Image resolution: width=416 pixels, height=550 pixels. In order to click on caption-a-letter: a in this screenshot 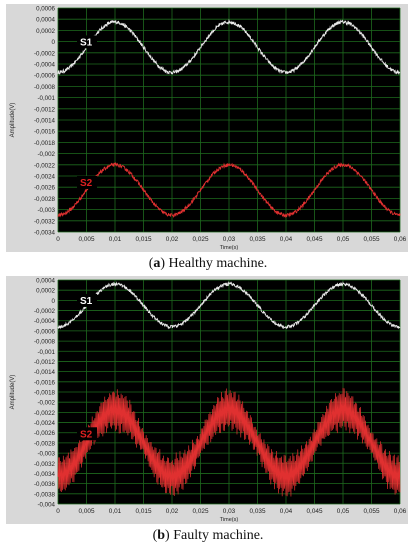, I will do `click(157, 263)`.